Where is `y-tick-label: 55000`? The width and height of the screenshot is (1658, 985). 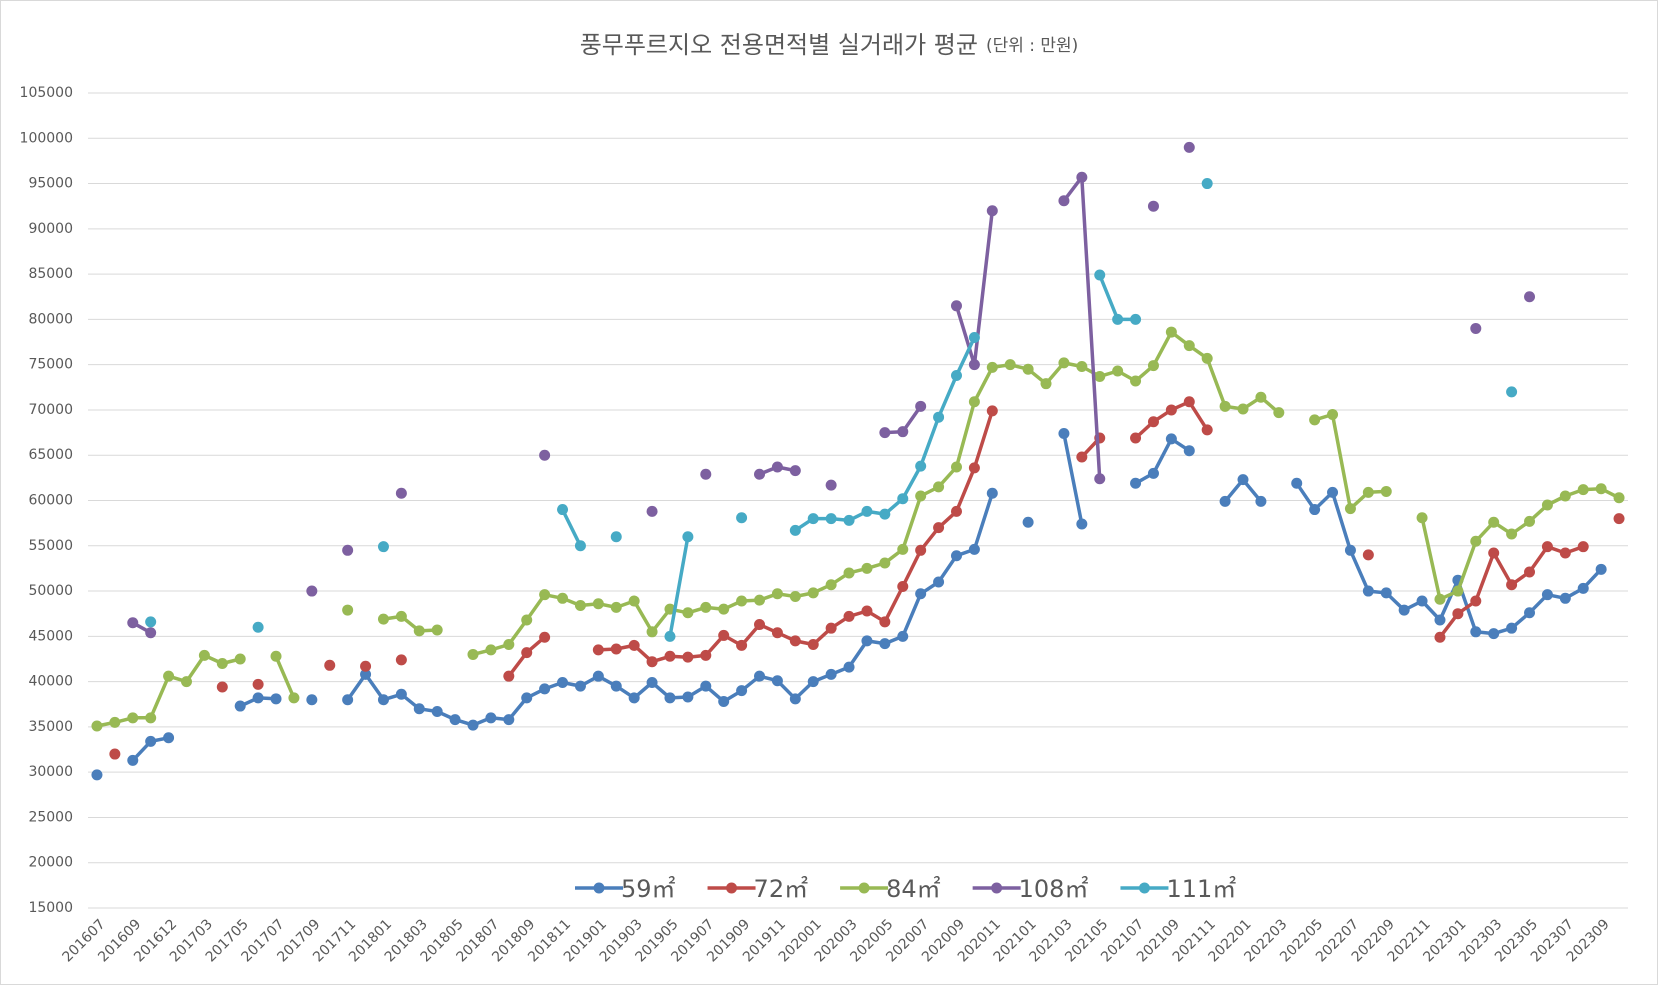
y-tick-label: 55000 is located at coordinates (50, 546).